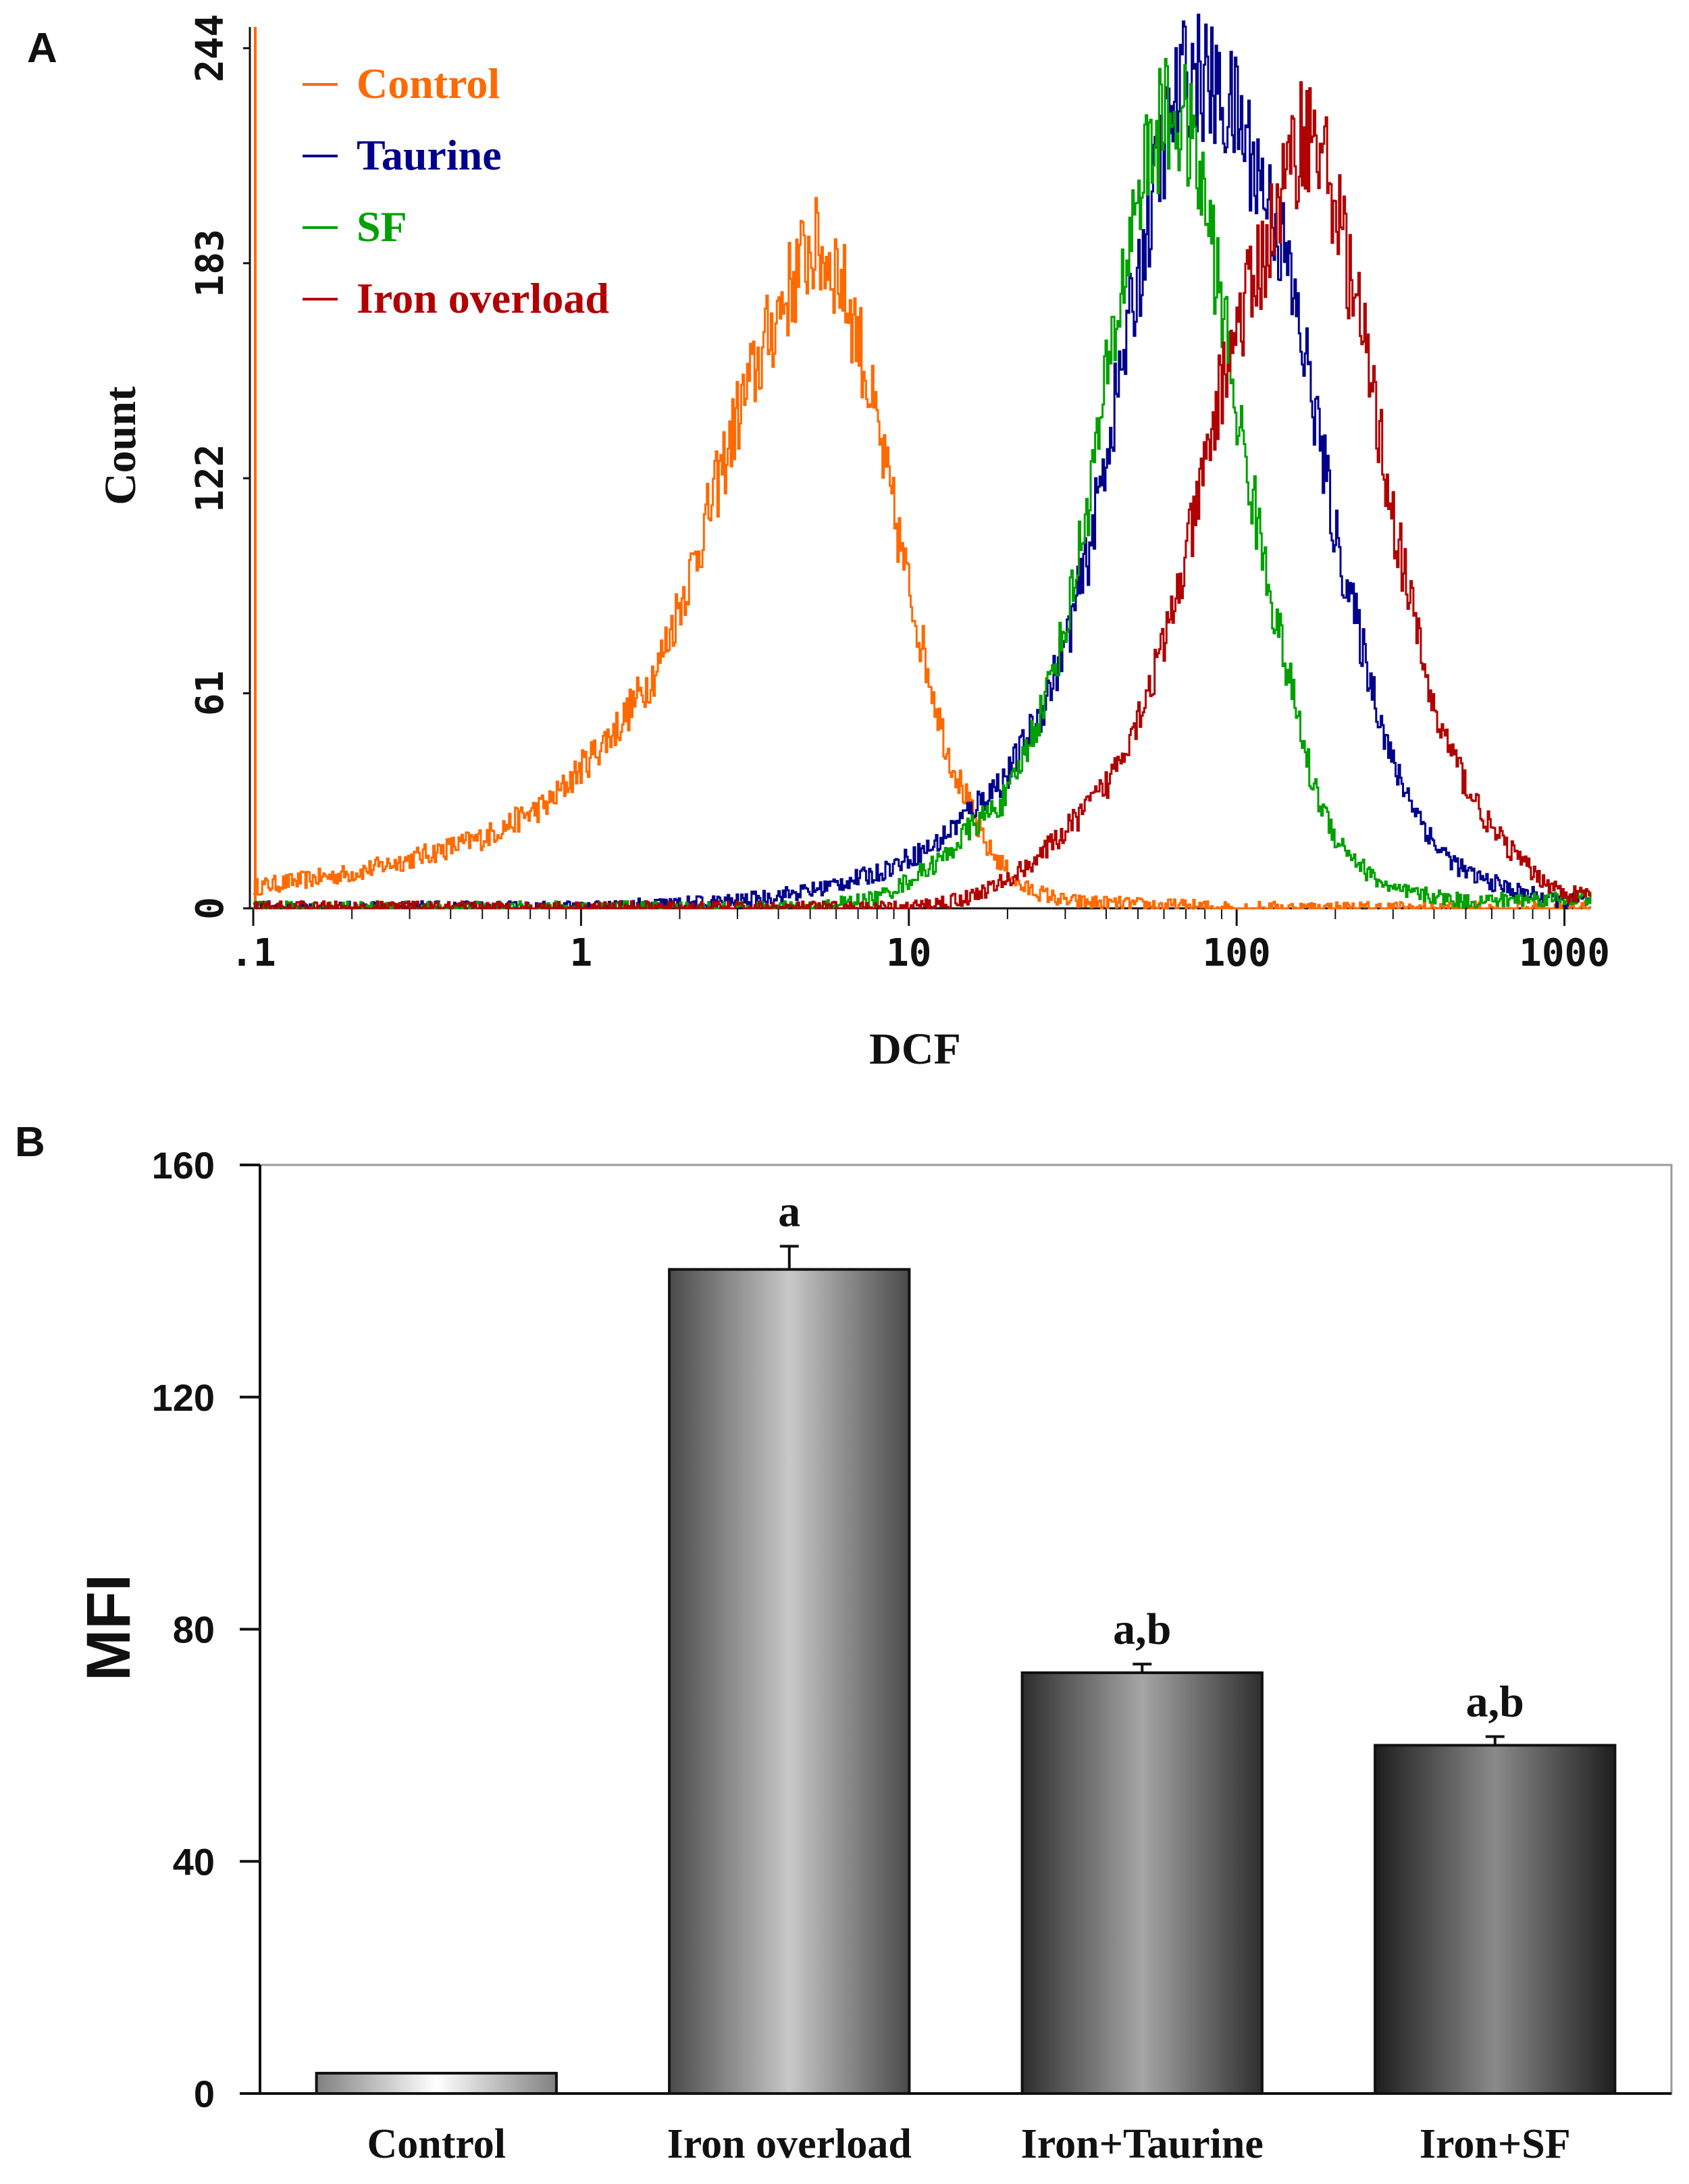 This screenshot has width=1689, height=2184. Describe the element at coordinates (120, 446) in the screenshot. I see `panel-a-y-axis-label: Count` at that location.